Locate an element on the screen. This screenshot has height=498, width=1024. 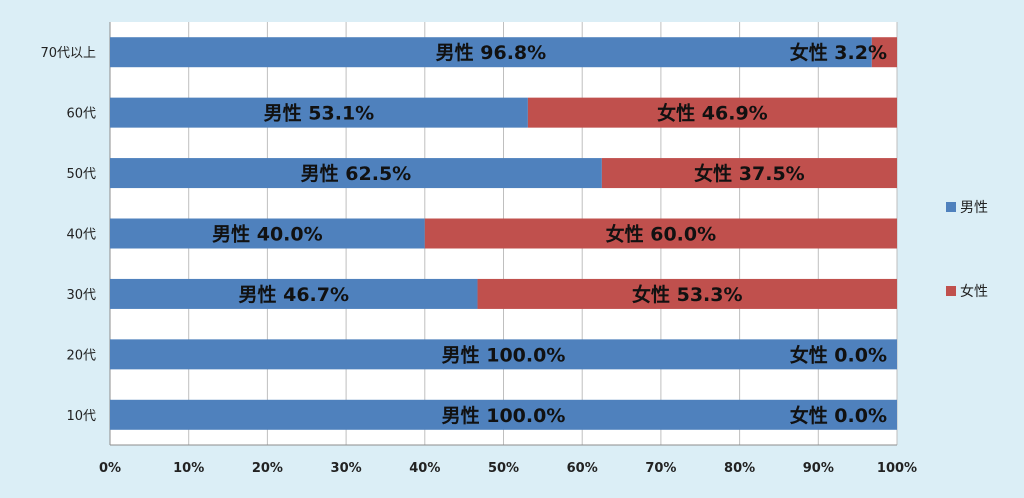
data-label-female: 女性 46.9% is located at coordinates (712, 113).